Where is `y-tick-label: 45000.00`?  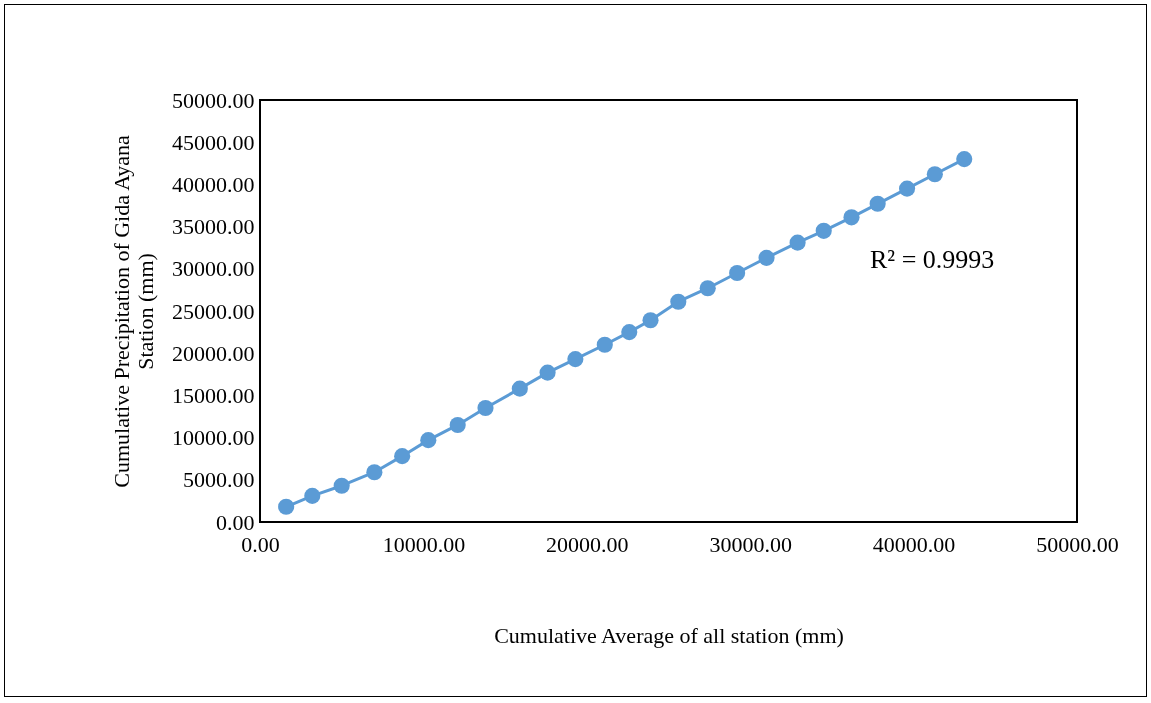 y-tick-label: 45000.00 is located at coordinates (213, 142).